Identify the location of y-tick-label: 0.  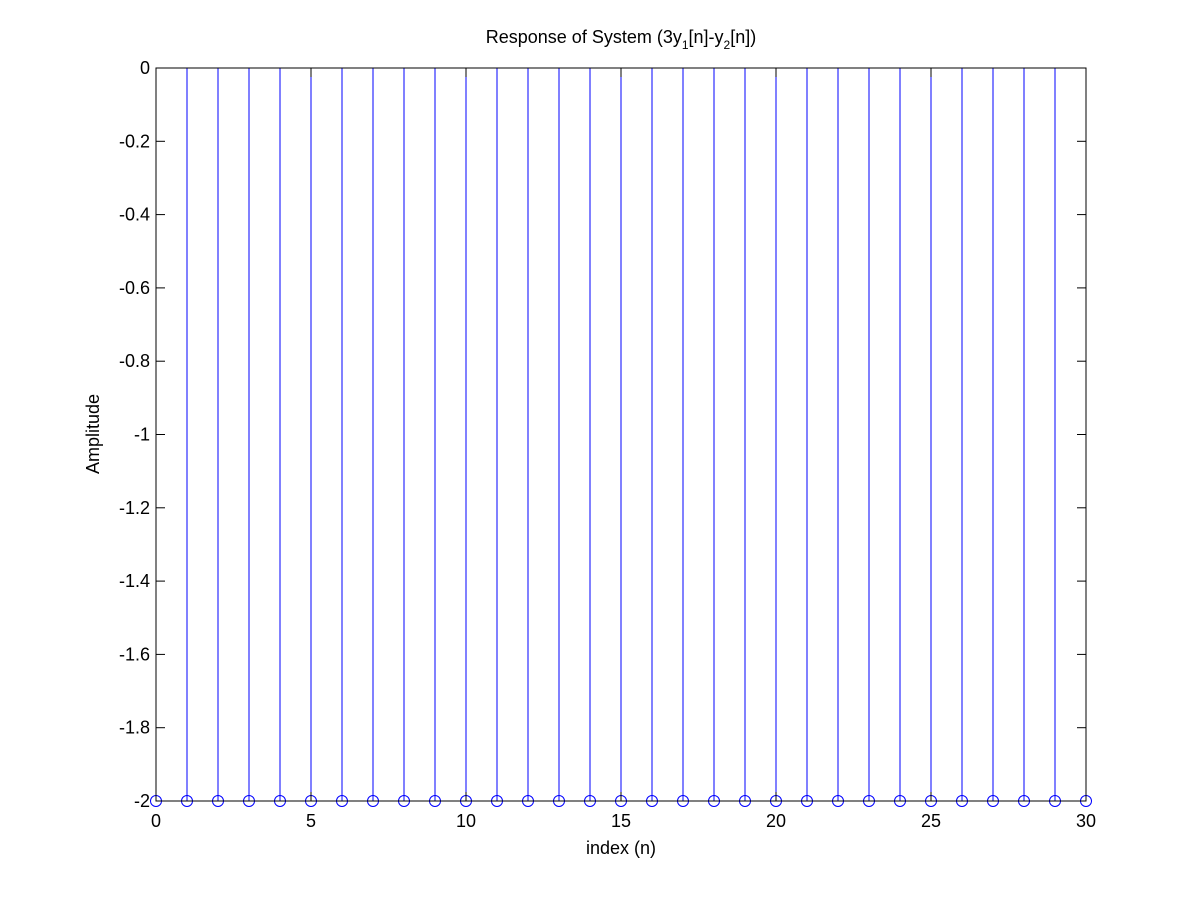
(145, 68).